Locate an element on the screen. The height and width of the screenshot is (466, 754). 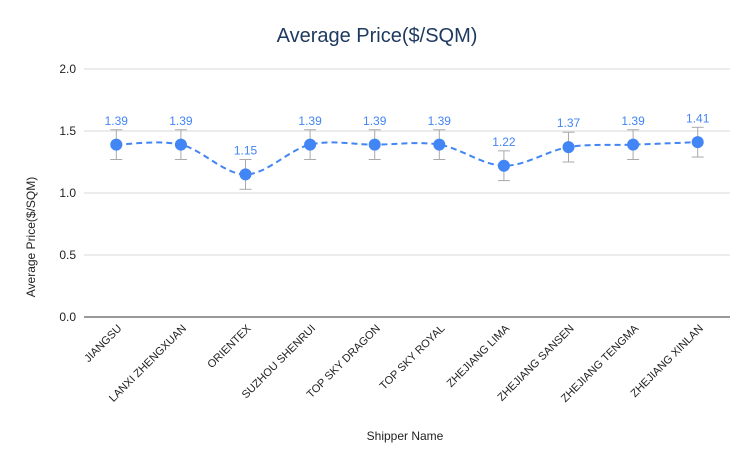
x-tick-label: ZHEJIANG LIMA is located at coordinates (479, 356).